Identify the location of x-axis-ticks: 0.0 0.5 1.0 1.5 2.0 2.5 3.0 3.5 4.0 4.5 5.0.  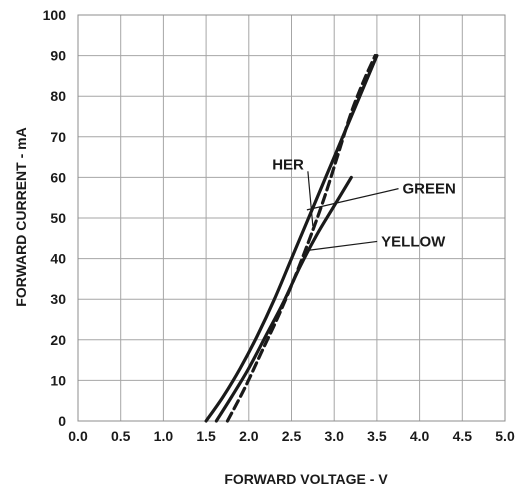
(291, 436).